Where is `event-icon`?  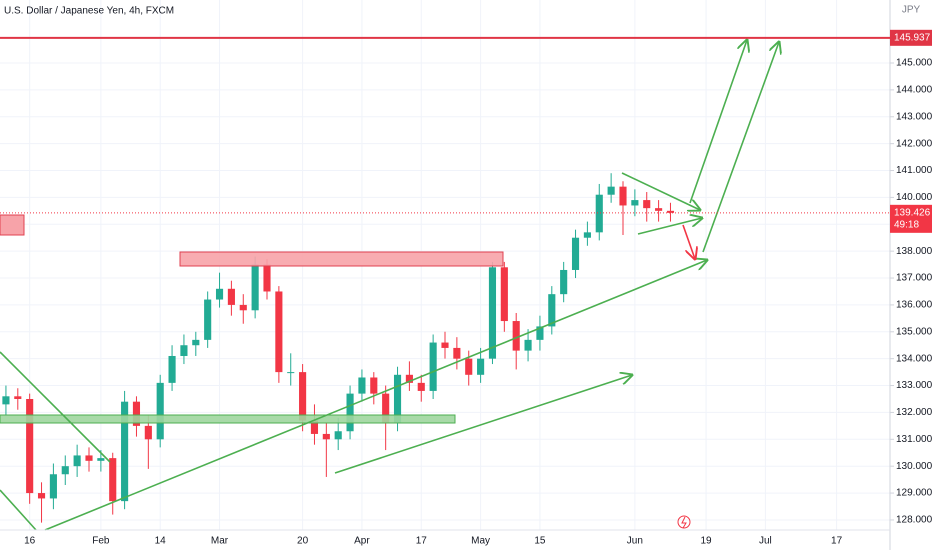 event-icon is located at coordinates (684, 522).